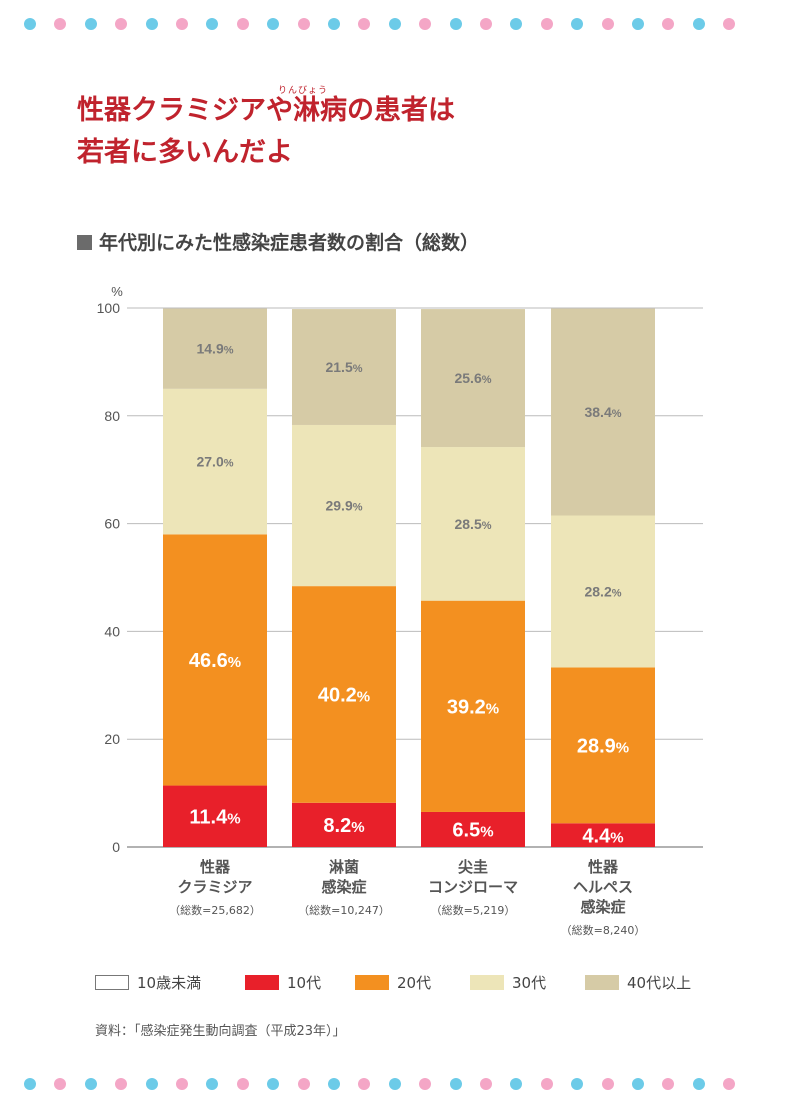 The width and height of the screenshot is (793, 1118). Describe the element at coordinates (529, 983) in the screenshot. I see `legend-label-30s: 30代` at that location.